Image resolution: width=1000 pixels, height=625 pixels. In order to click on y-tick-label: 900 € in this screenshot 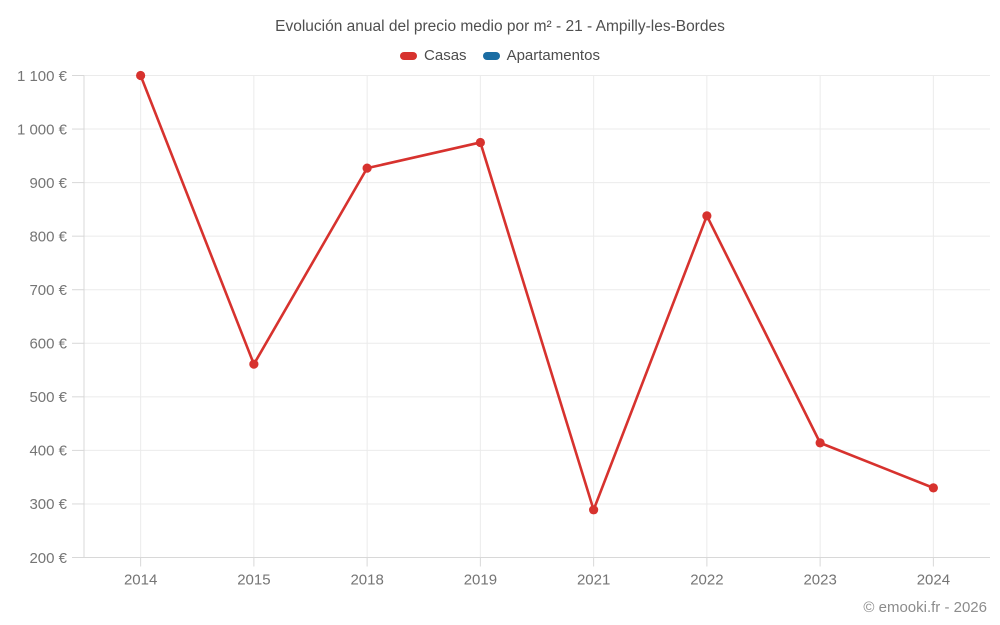, I will do `click(48, 183)`.